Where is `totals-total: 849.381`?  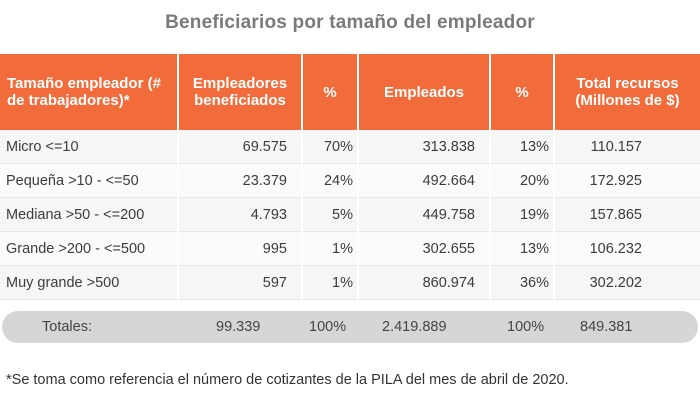 totals-total: 849.381 is located at coordinates (606, 327).